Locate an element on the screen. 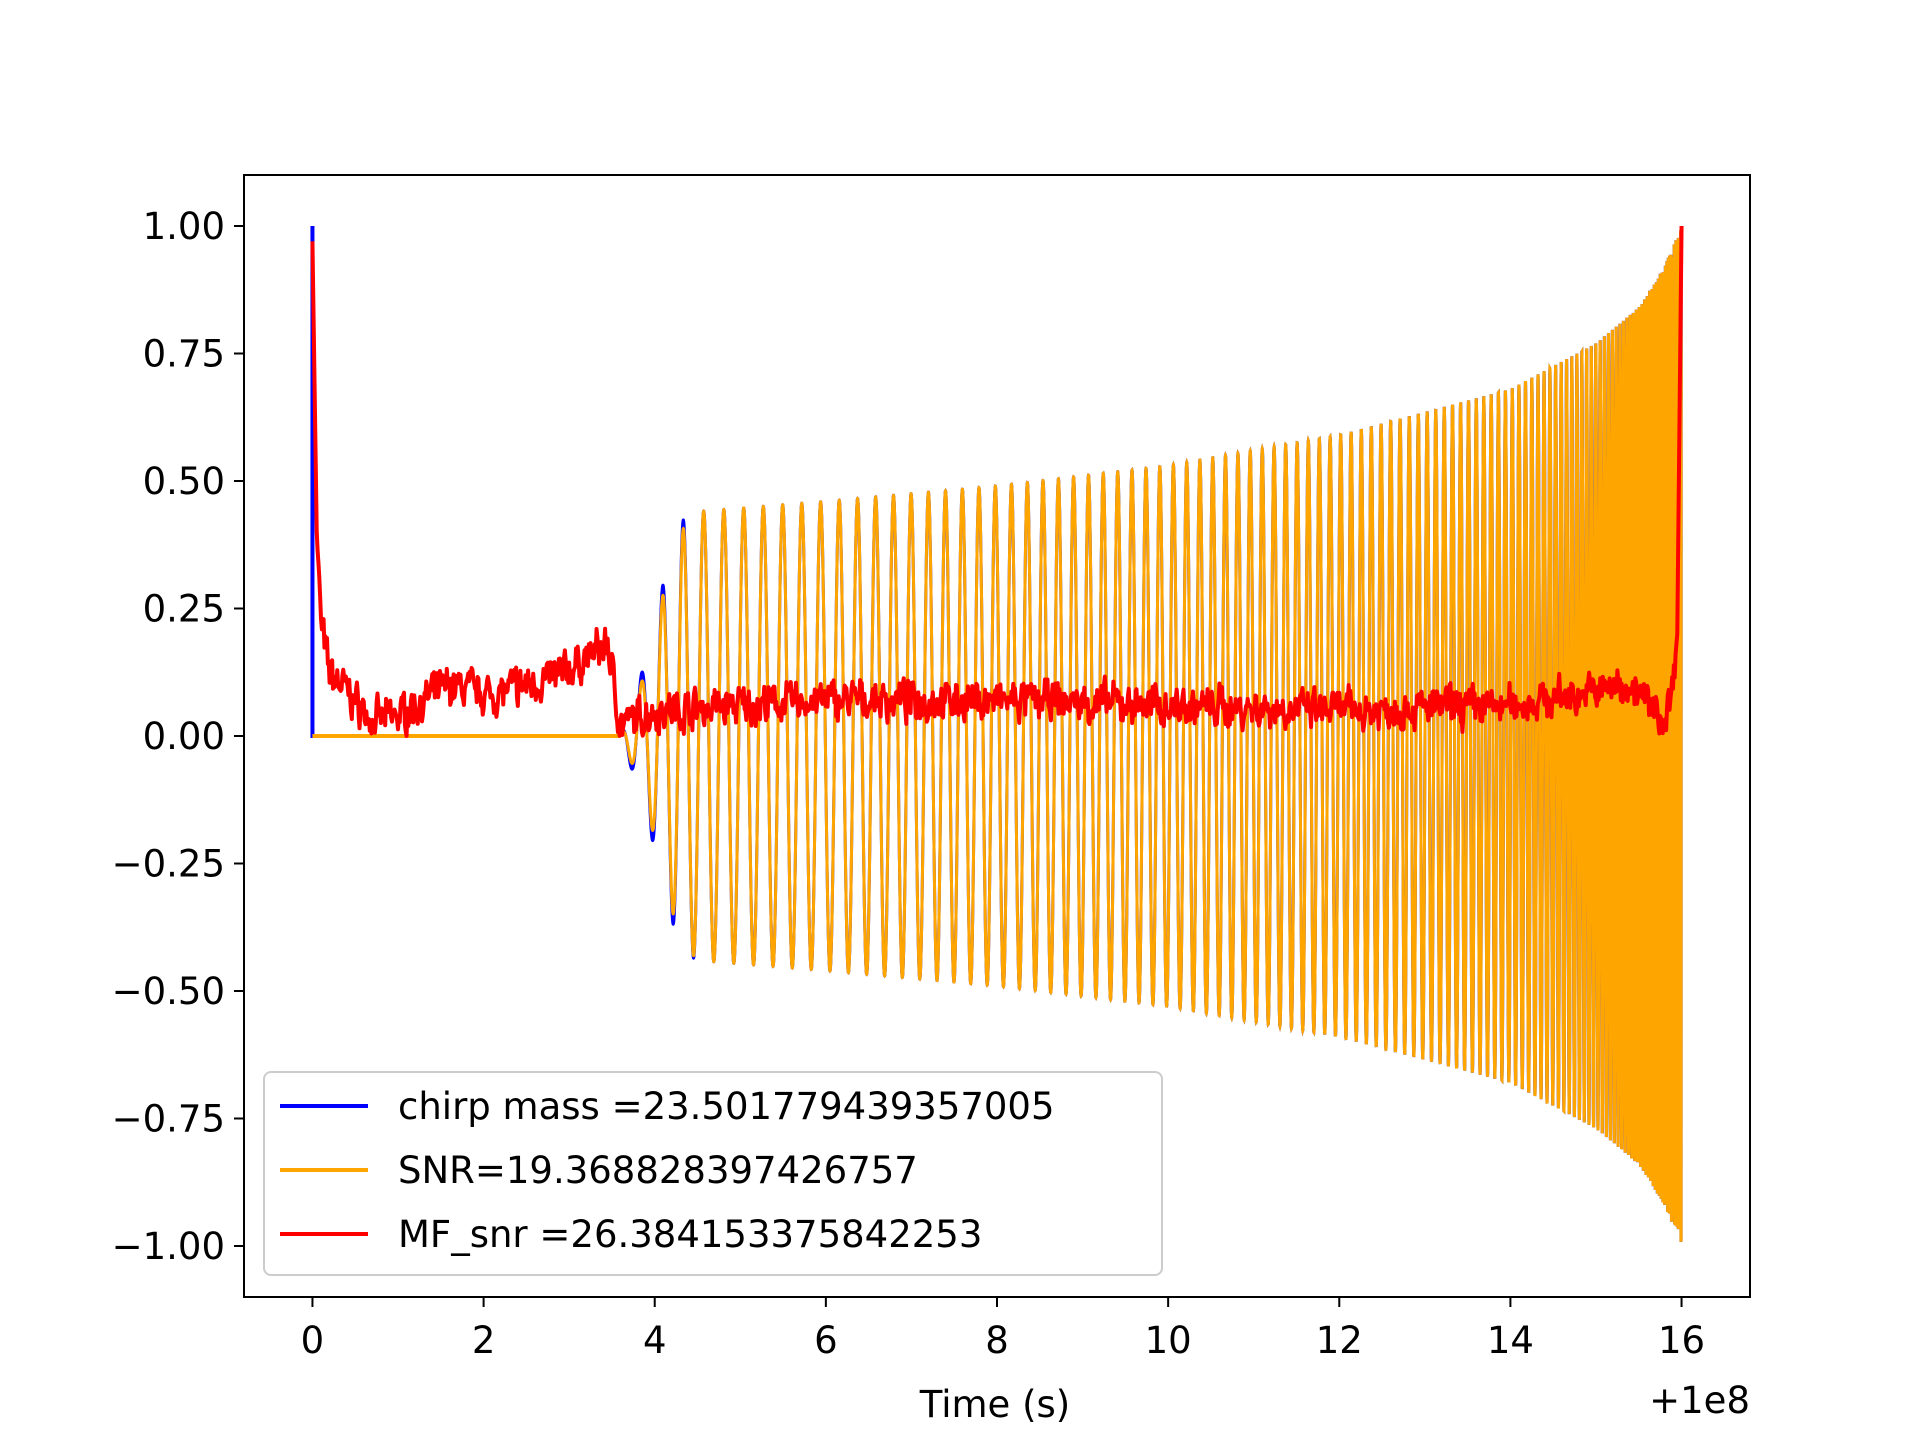 This screenshot has height=1440, width=1920. legend-label-mf-snr: MF_snr =26.384153375842253 is located at coordinates (690, 1234).